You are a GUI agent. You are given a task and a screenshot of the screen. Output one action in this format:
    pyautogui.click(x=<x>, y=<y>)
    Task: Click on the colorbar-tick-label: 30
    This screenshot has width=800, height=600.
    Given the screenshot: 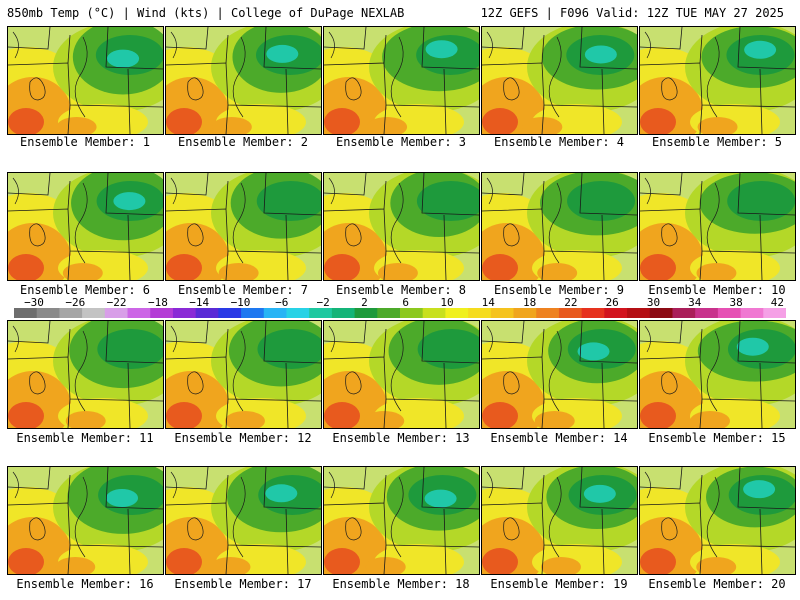 What is the action you would take?
    pyautogui.click(x=653, y=302)
    